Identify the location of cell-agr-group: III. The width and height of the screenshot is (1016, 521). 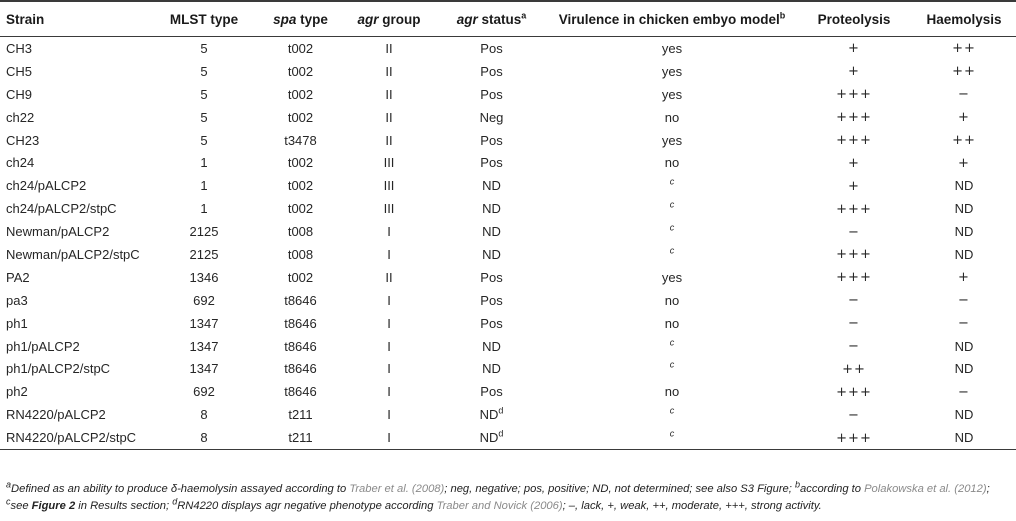
(389, 208).